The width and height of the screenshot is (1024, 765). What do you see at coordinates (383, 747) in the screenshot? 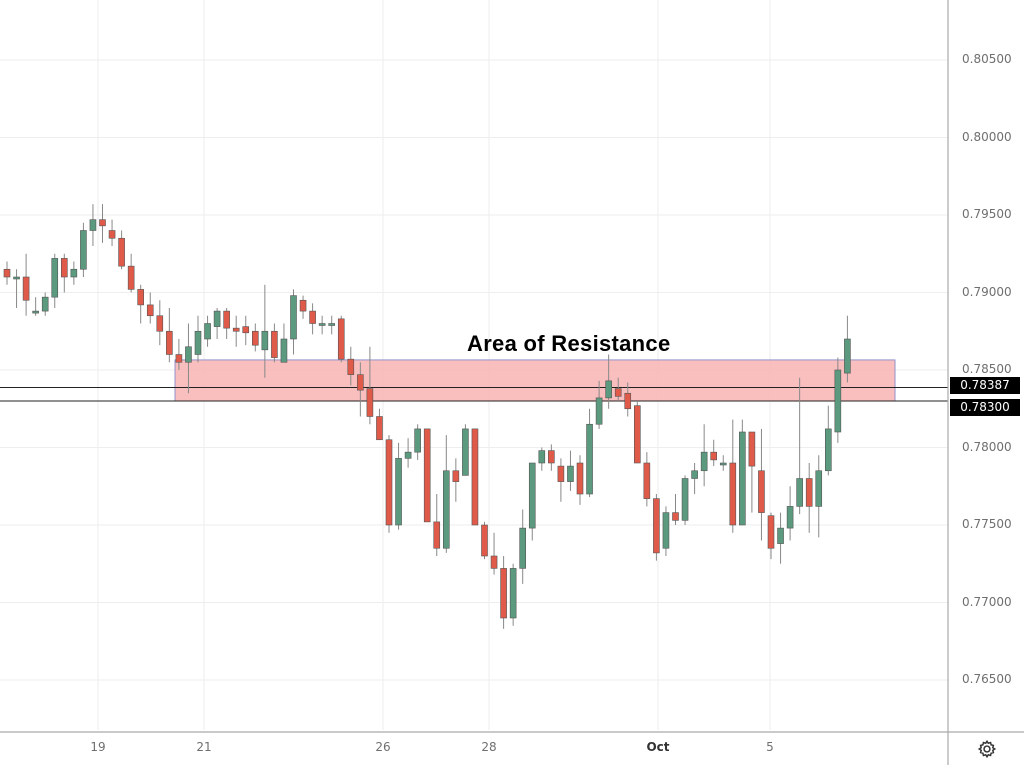
I see `time-axis-label: 26` at bounding box center [383, 747].